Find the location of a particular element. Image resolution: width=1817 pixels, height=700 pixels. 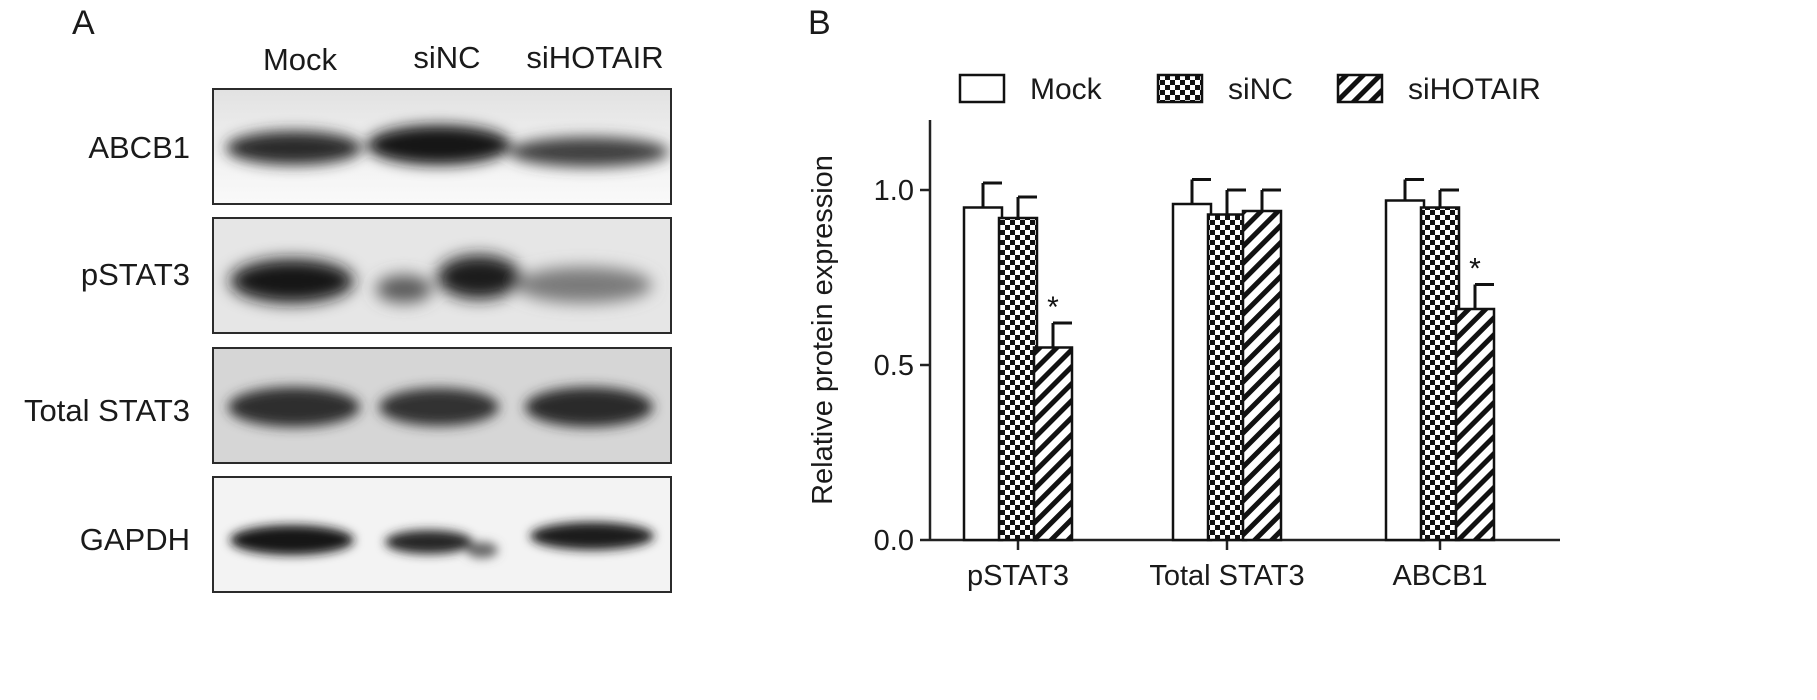

y-tick-label: 1.0 is located at coordinates (894, 191).